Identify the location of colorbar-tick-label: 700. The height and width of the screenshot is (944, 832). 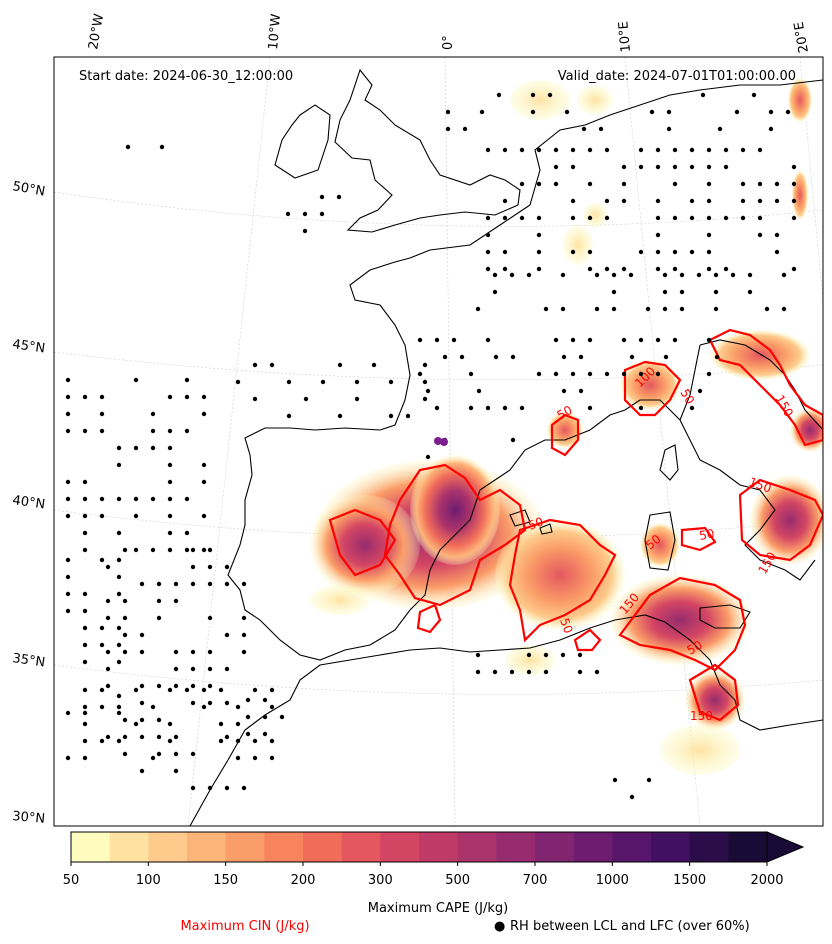
(535, 880).